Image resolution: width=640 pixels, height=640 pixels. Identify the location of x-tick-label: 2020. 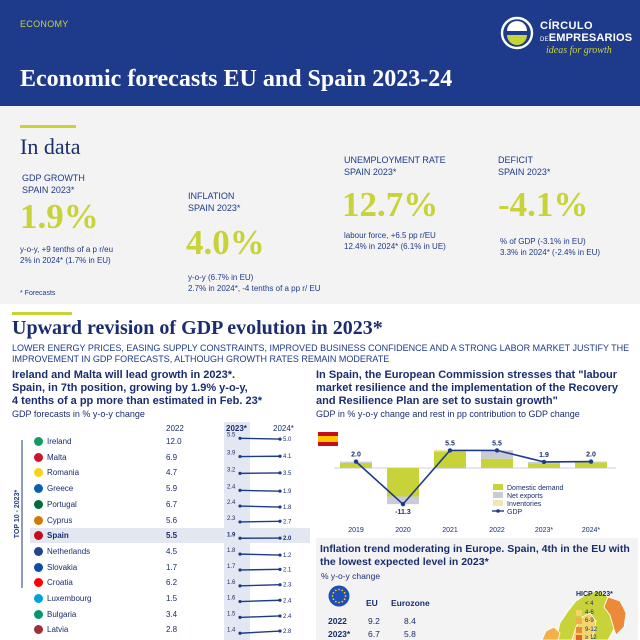
(403, 530).